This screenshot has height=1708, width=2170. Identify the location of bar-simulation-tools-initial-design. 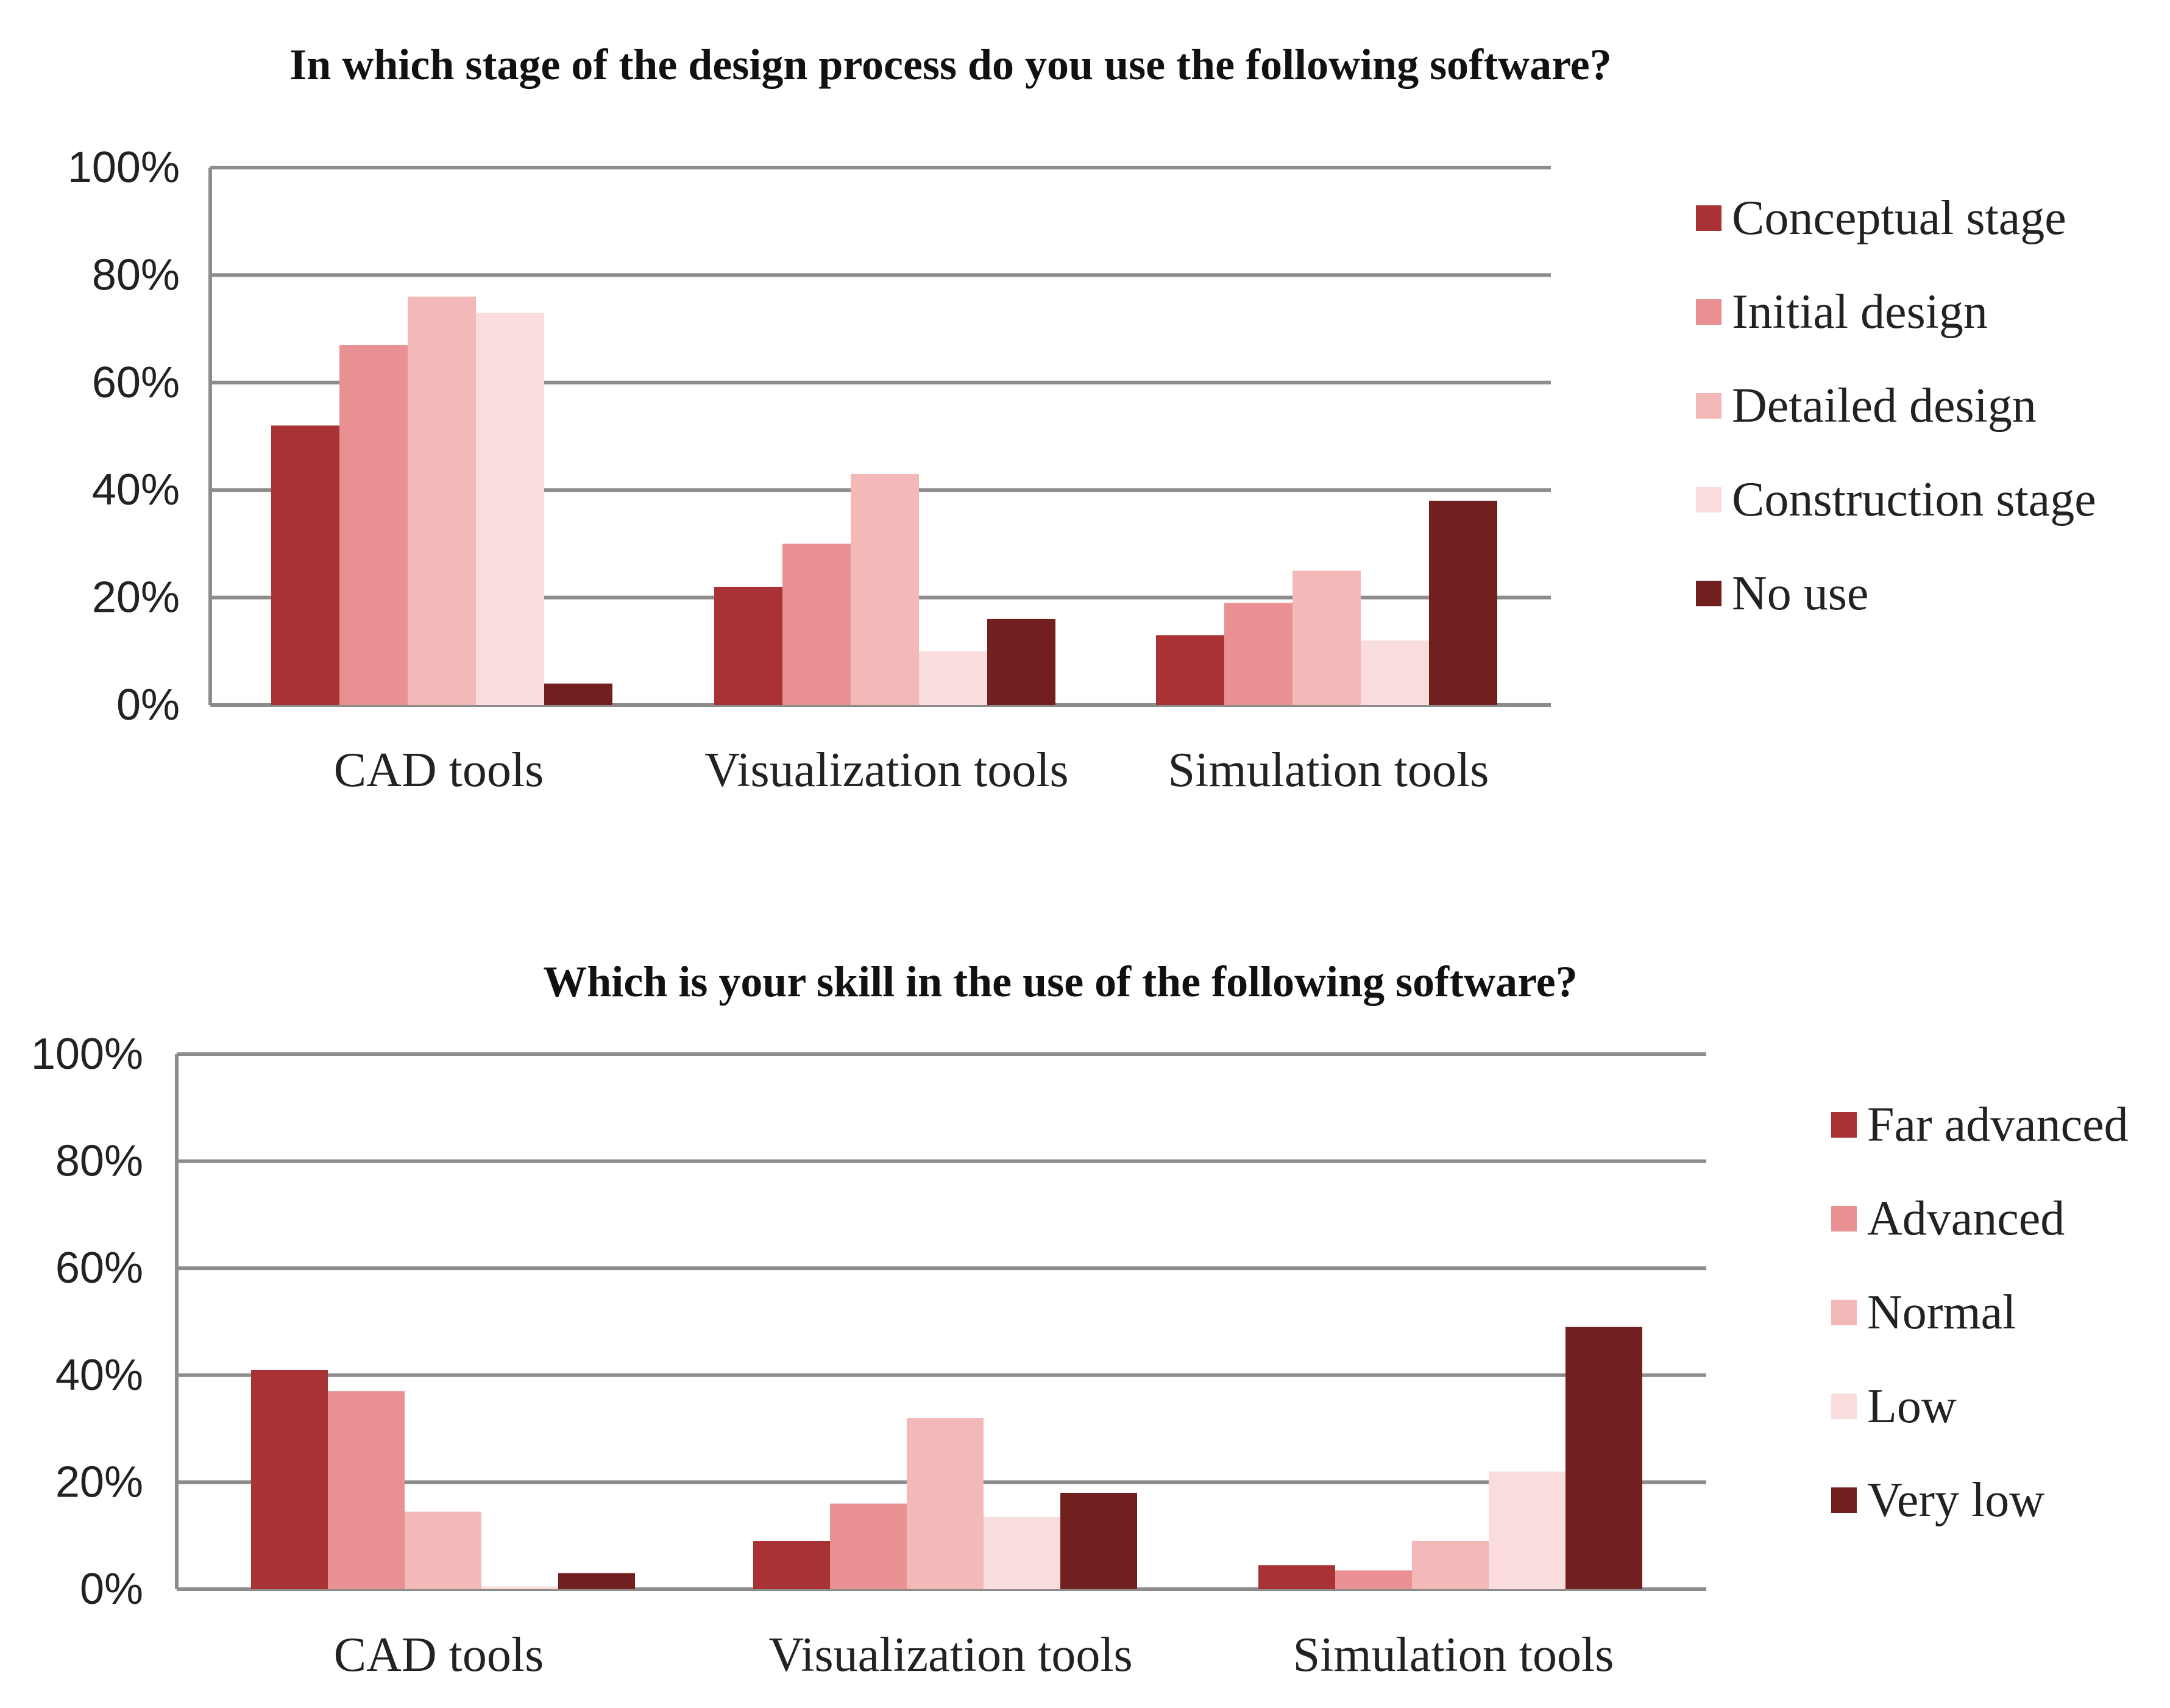
(1258, 654).